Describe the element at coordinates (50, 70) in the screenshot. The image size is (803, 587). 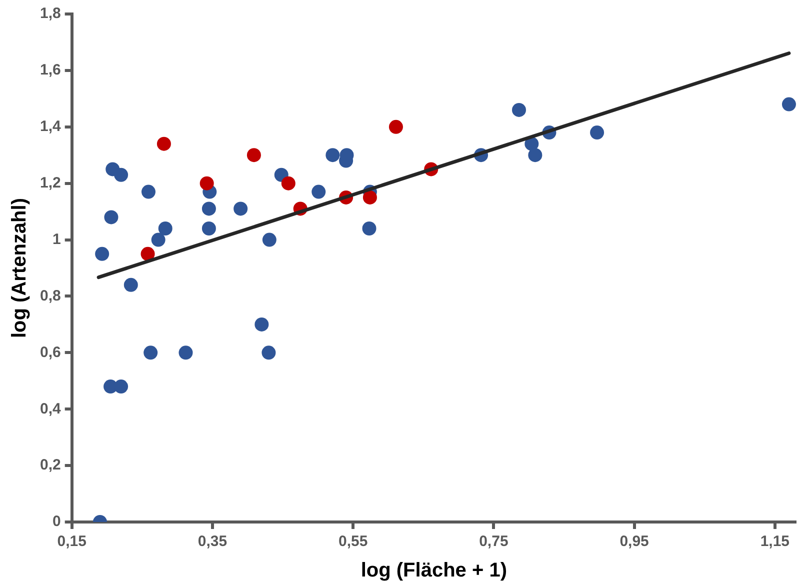
I see `y-tick-label: 1,6` at that location.